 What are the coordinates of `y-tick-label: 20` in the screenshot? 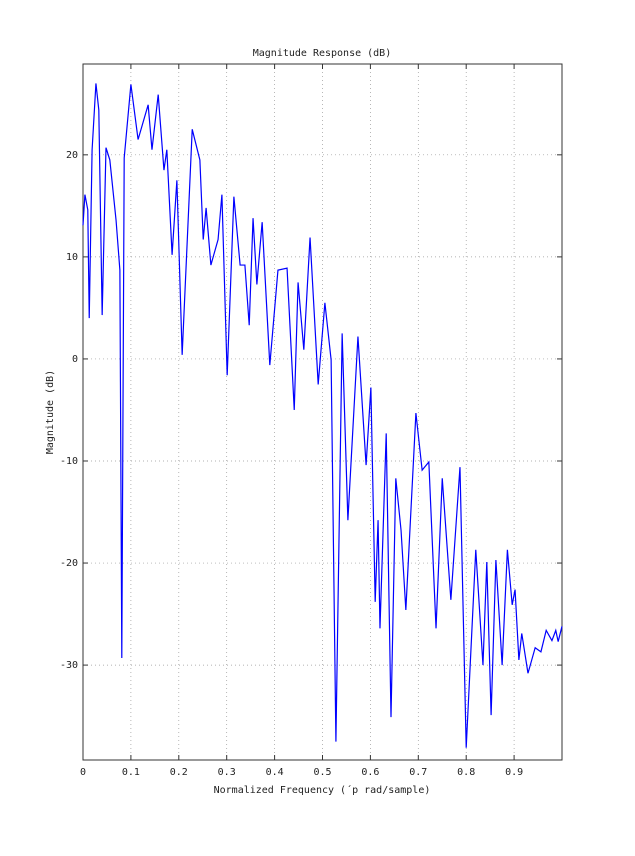 It's located at (72, 155).